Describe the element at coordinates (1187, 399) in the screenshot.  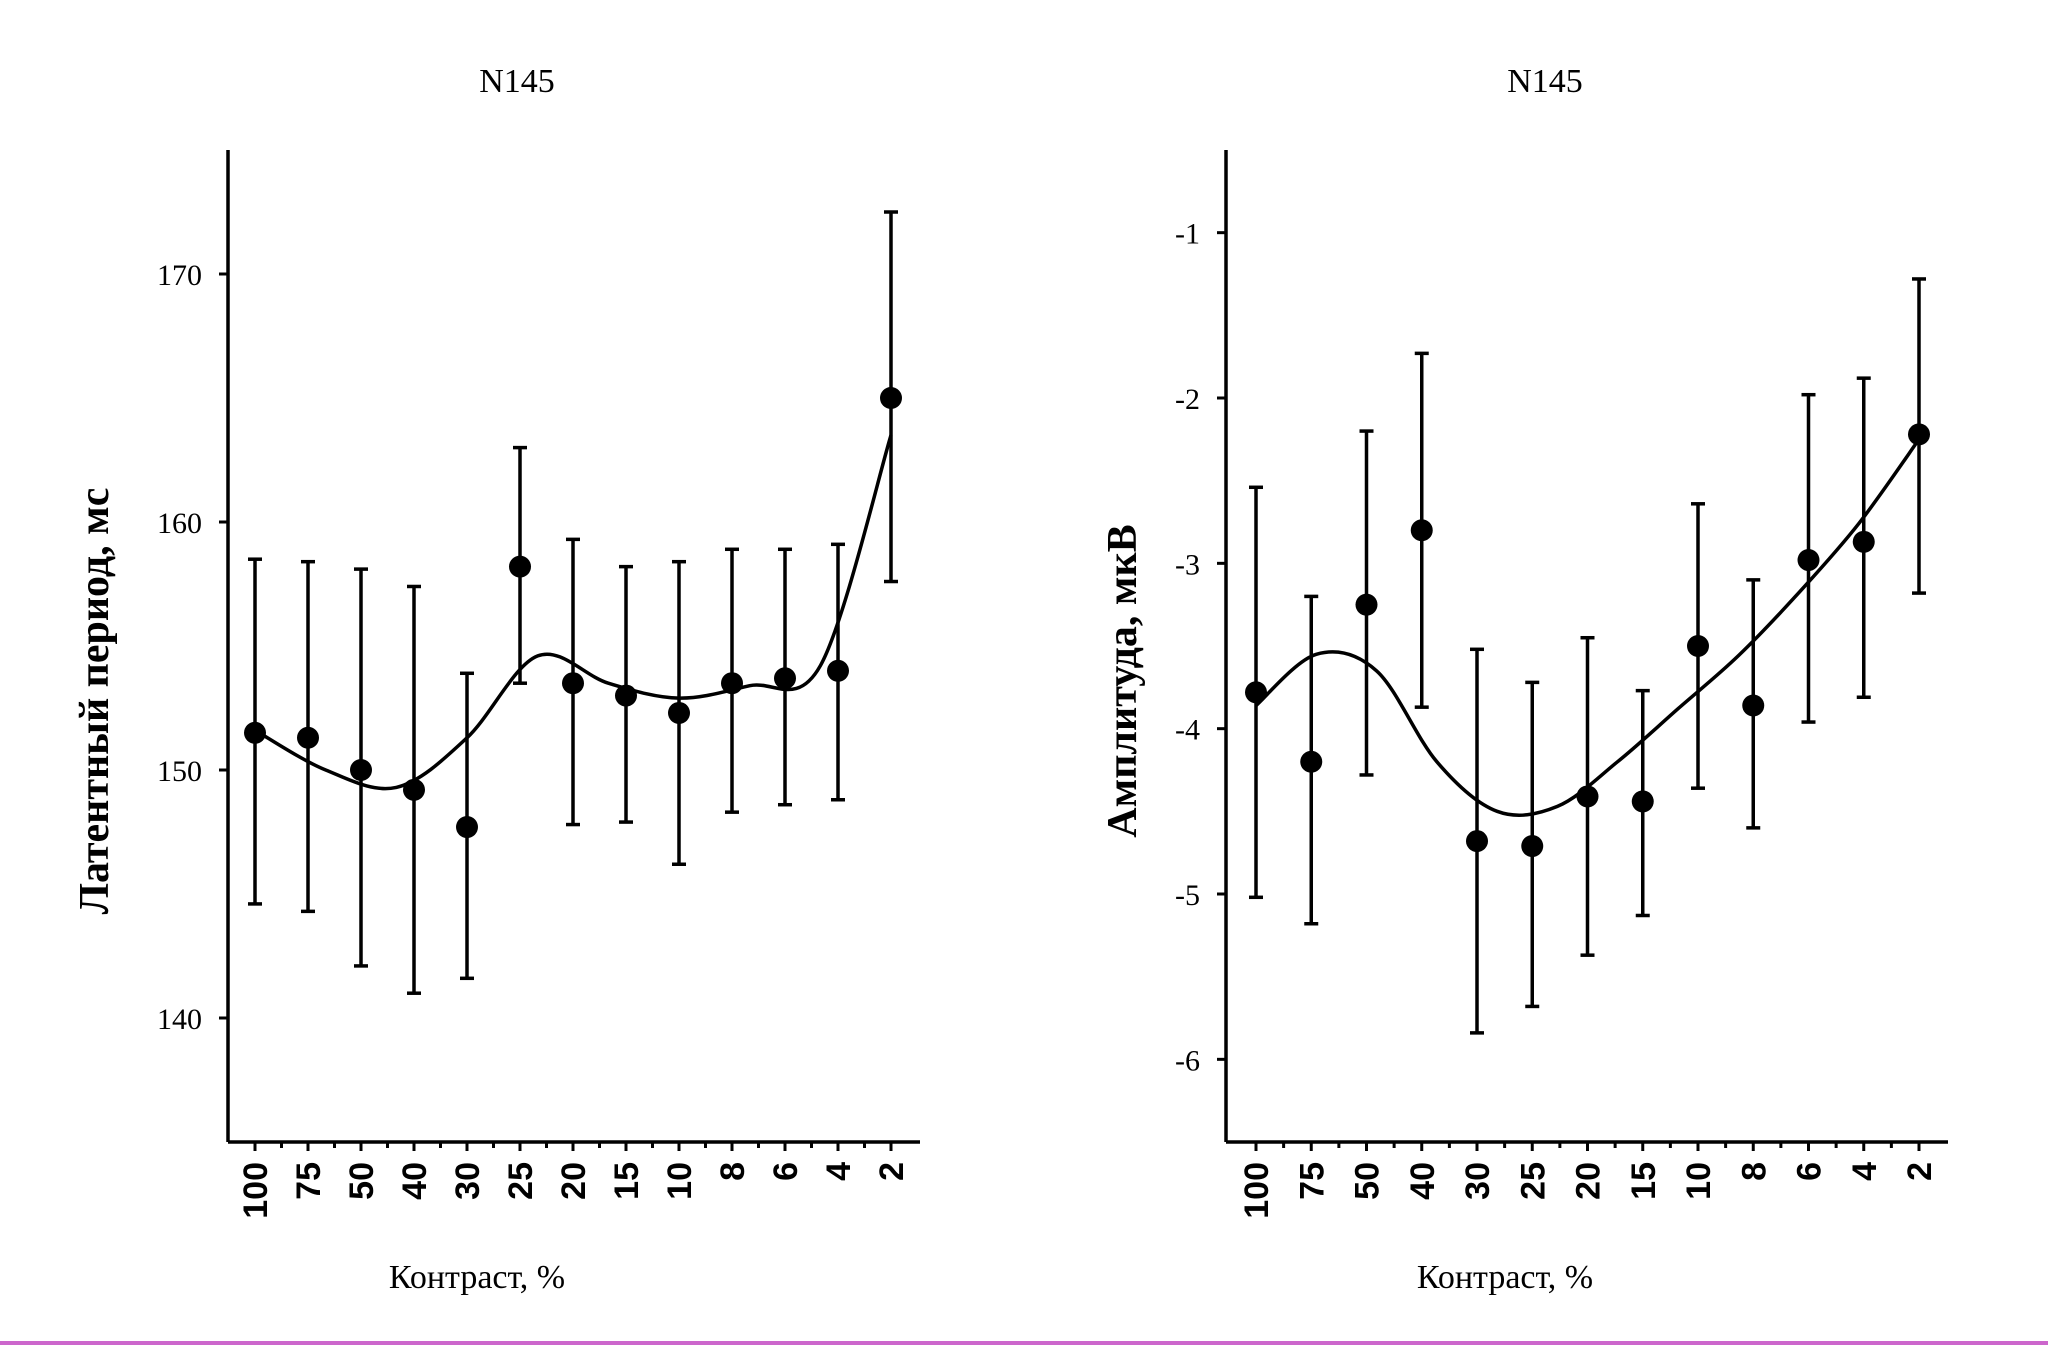
I see `y-tick-label: -2` at that location.